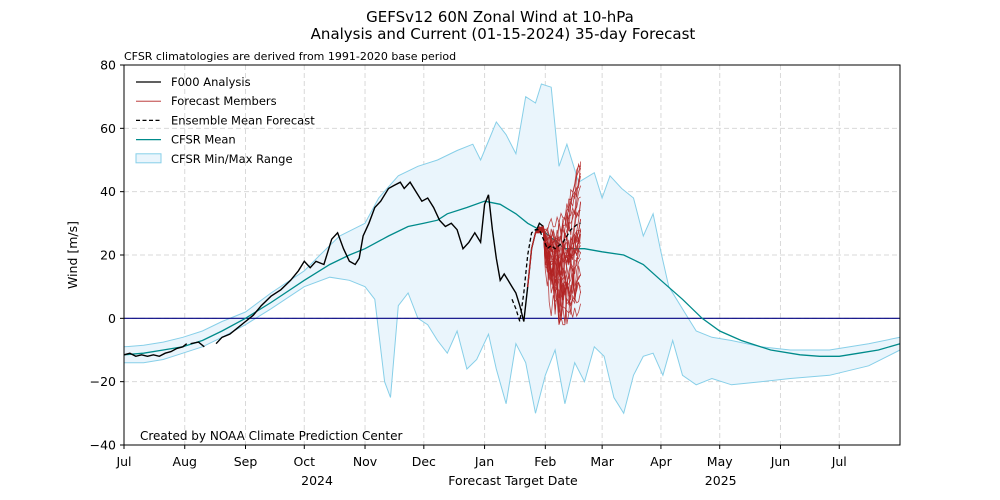 This screenshot has height=500, width=1000. What do you see at coordinates (365, 461) in the screenshot?
I see `x-tick-label: Nov` at bounding box center [365, 461].